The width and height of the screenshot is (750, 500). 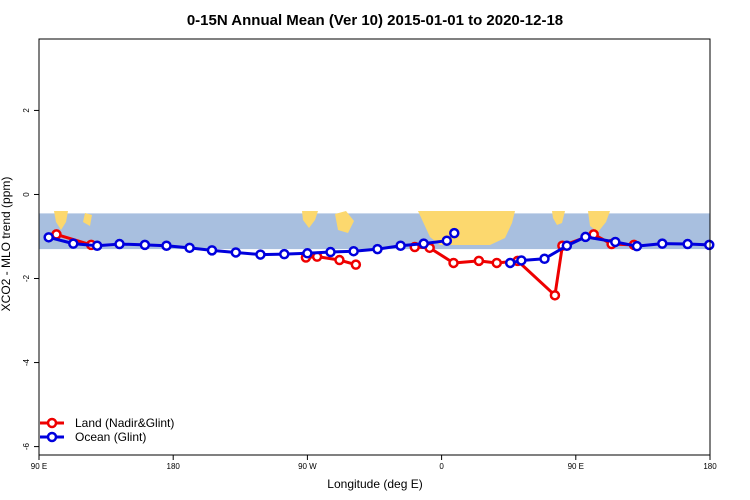 I want to click on continent-maritime-asia-island, so click(x=87, y=219).